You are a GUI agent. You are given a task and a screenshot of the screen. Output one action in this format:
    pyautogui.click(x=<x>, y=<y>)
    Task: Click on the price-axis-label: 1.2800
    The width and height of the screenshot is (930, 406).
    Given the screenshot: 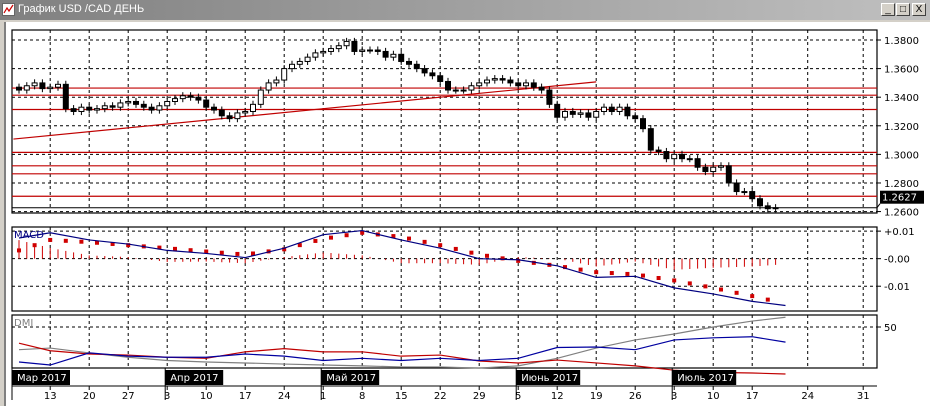 What is the action you would take?
    pyautogui.click(x=901, y=184)
    